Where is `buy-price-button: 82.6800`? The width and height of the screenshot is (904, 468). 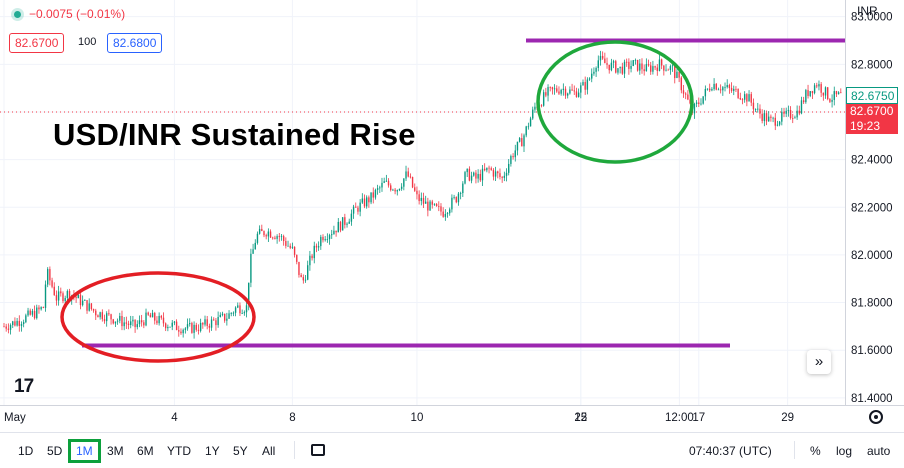 buy-price-button: 82.6800 is located at coordinates (135, 43).